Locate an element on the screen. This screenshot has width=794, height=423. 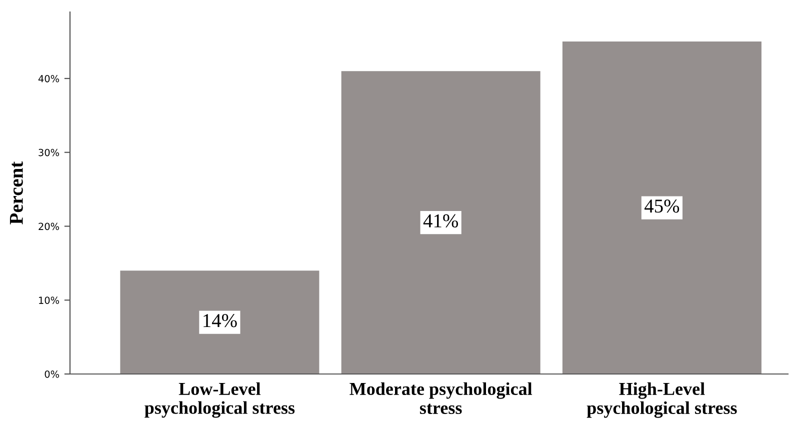
bar is located at coordinates (220, 322).